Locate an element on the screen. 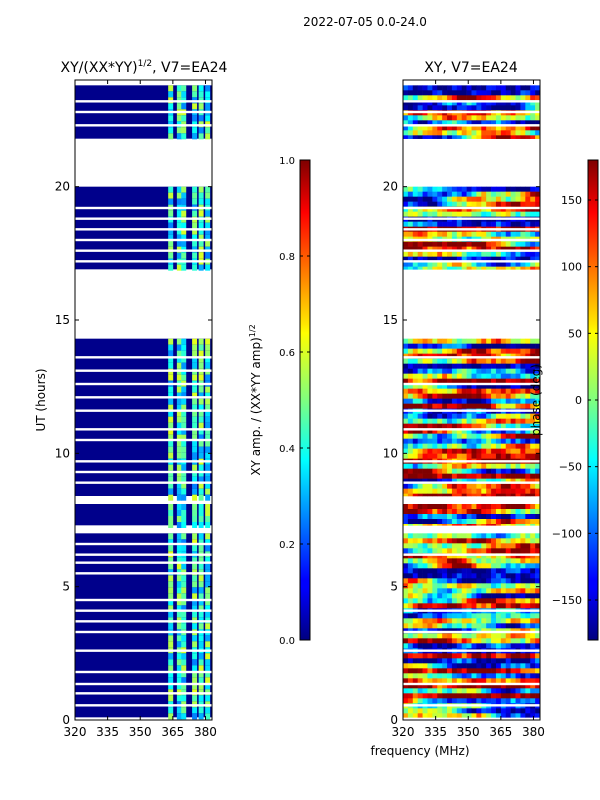 Image resolution: width=600 pixels, height=800 pixels. amplitude-gap-line is located at coordinates (143, 684).